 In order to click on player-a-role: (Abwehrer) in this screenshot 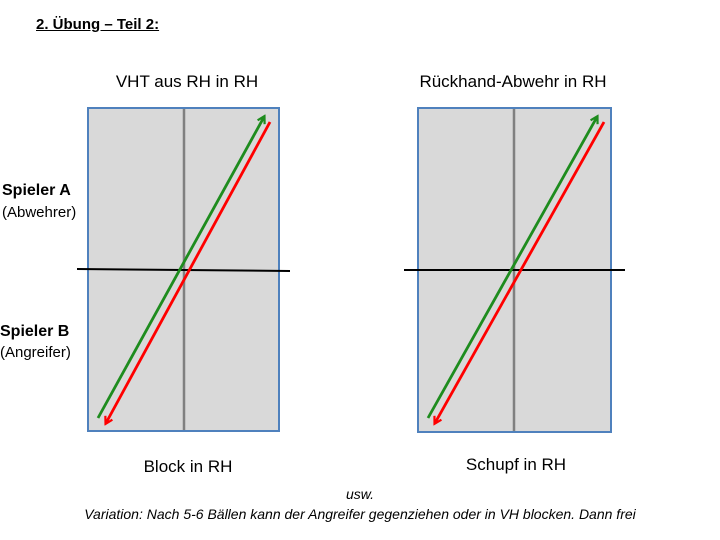, I will do `click(39, 212)`.